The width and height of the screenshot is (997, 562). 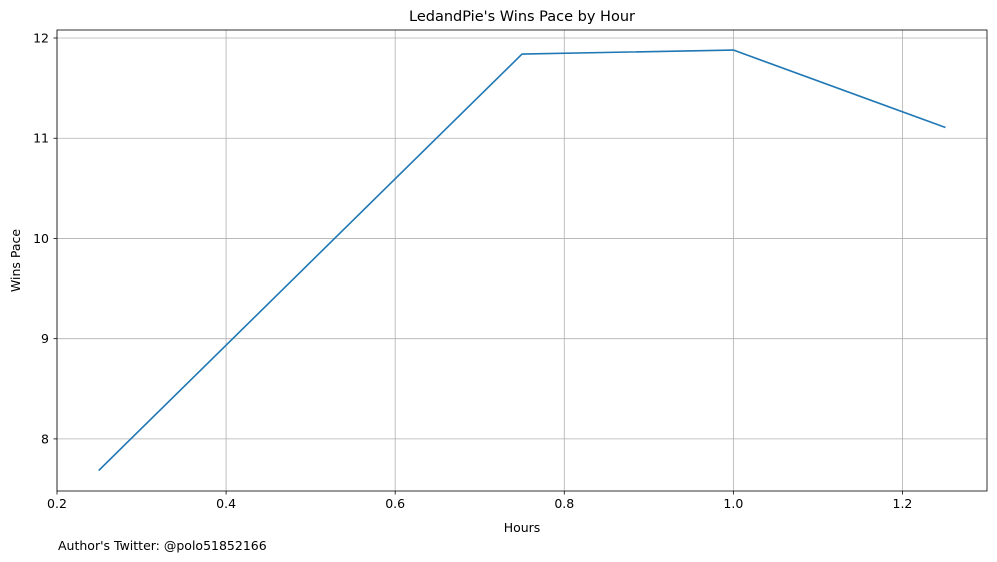 I want to click on y-axis-label: Wins Pace, so click(x=15, y=260).